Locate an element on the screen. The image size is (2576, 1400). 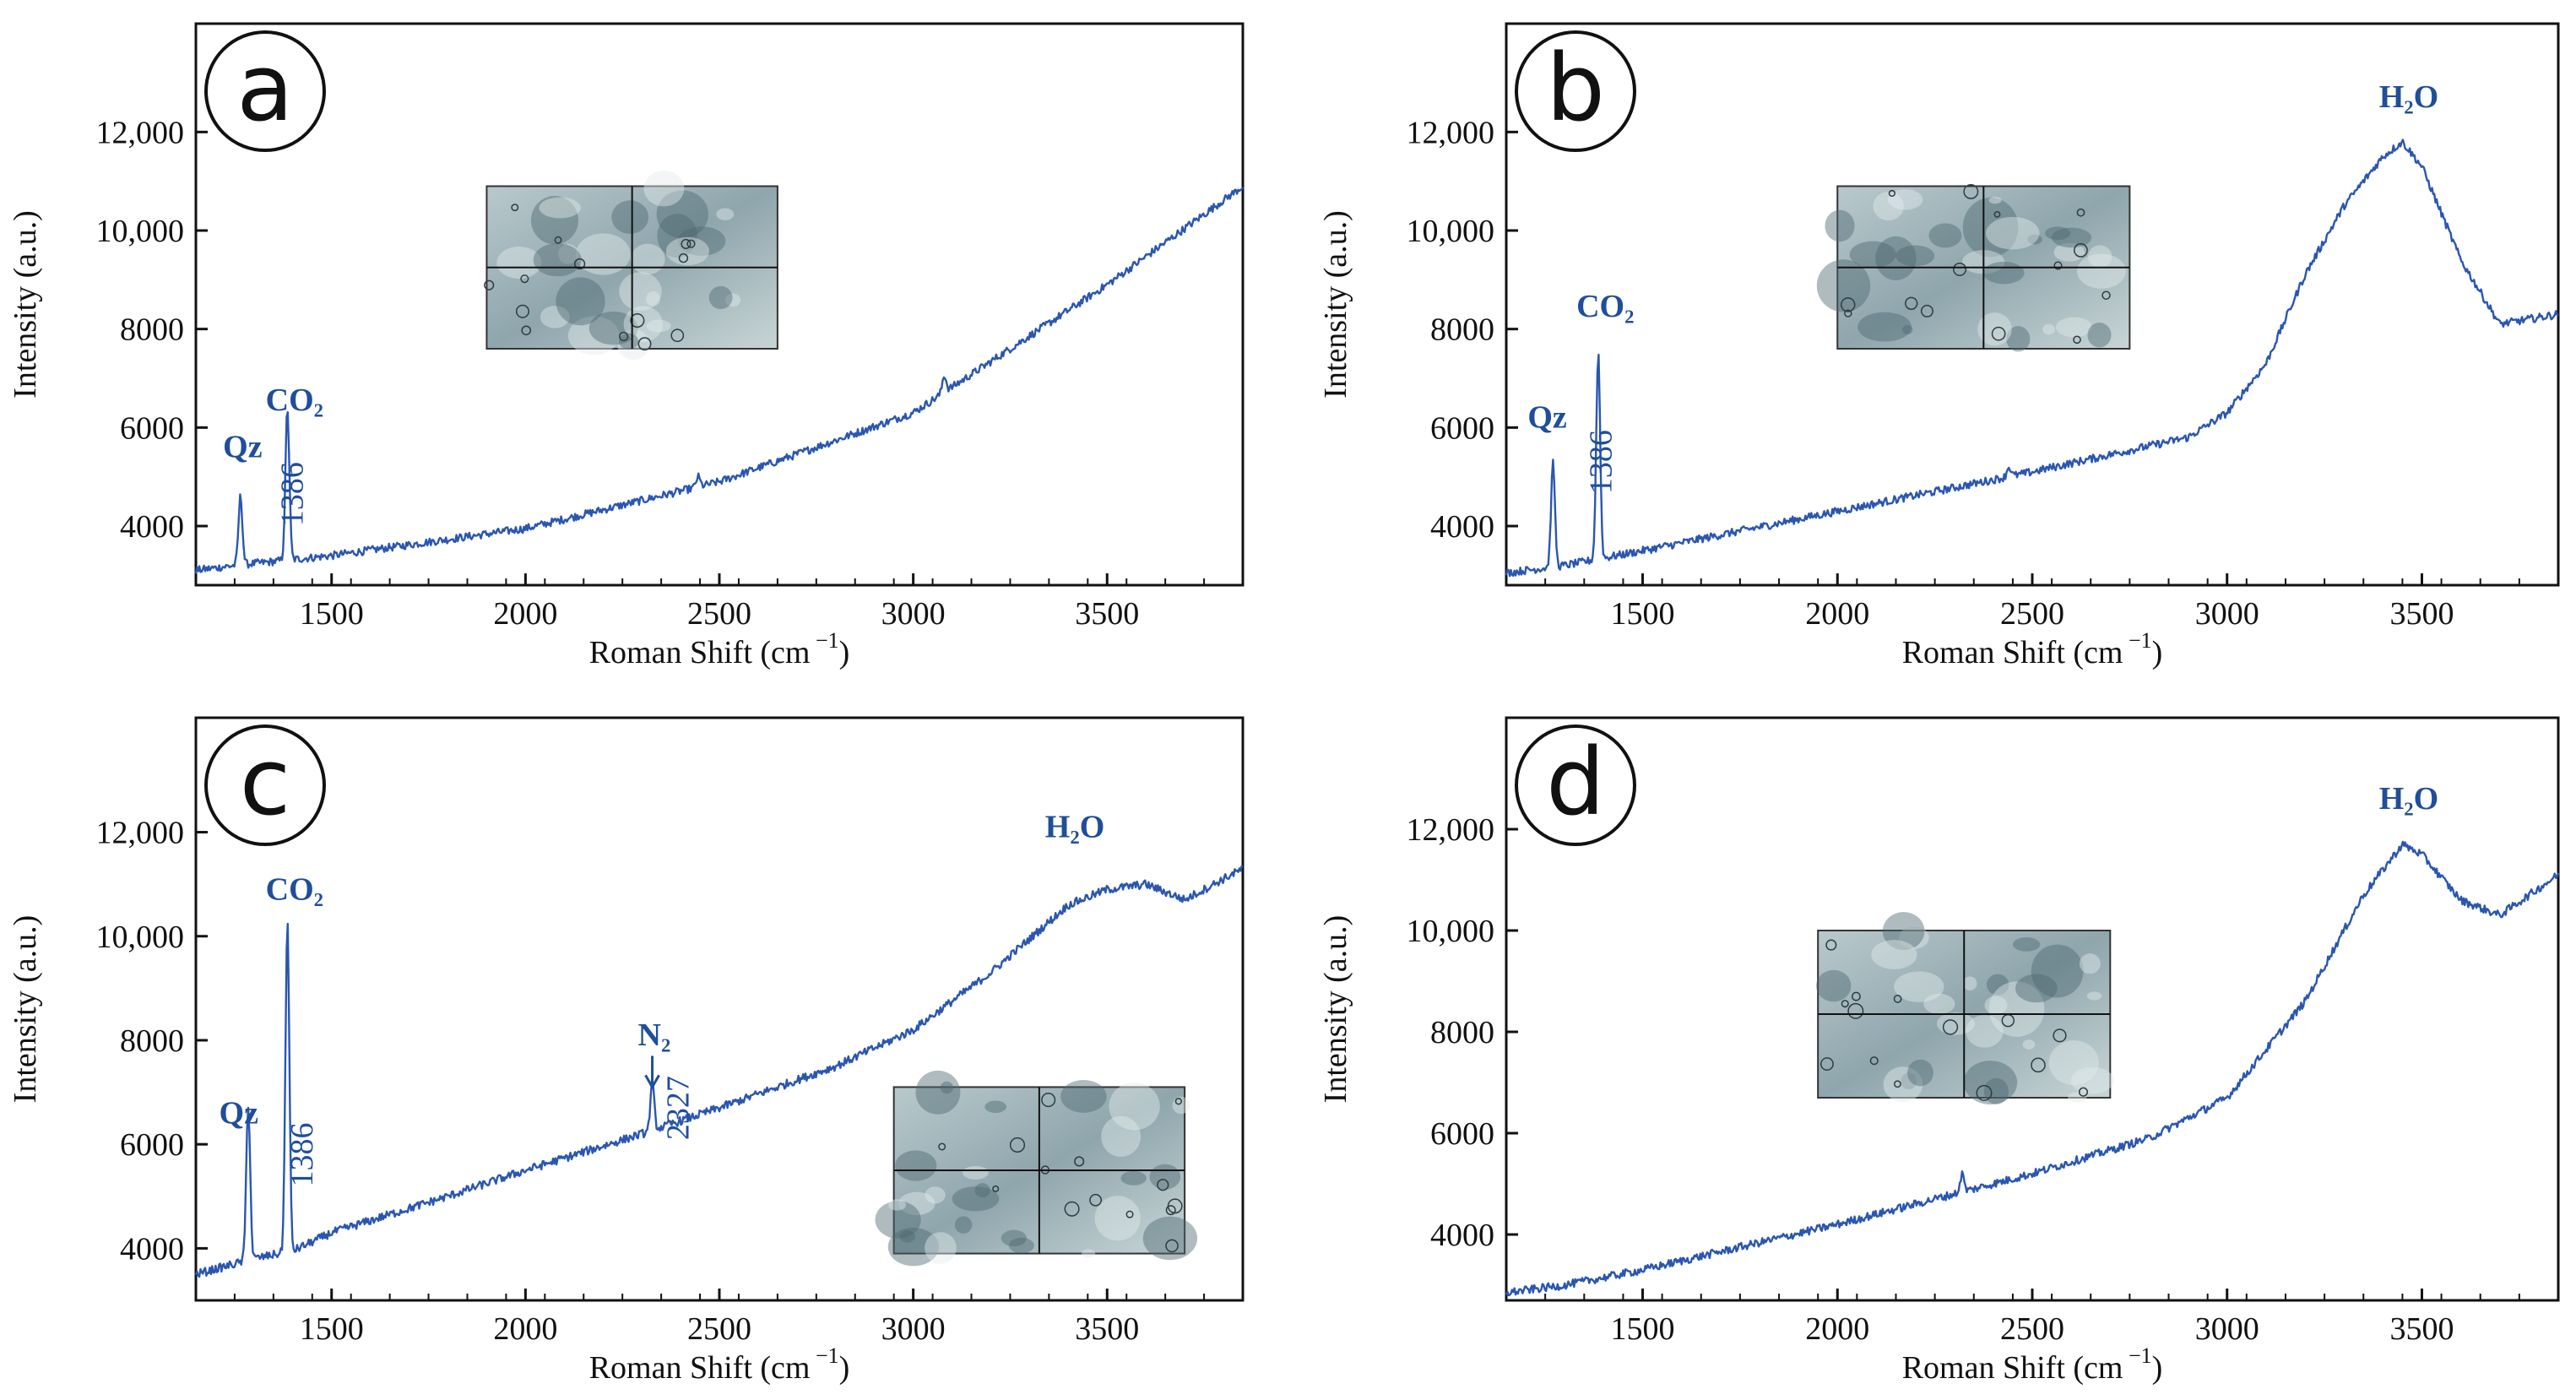
arrow-head-icon is located at coordinates (652, 1082).